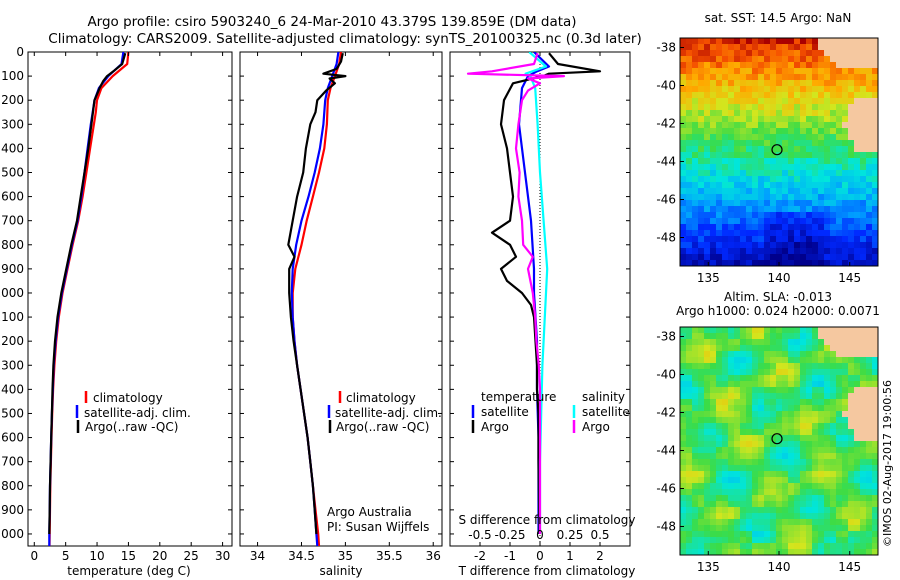 The height and width of the screenshot is (580, 900). I want to click on x-tick-label: 0, so click(540, 556).